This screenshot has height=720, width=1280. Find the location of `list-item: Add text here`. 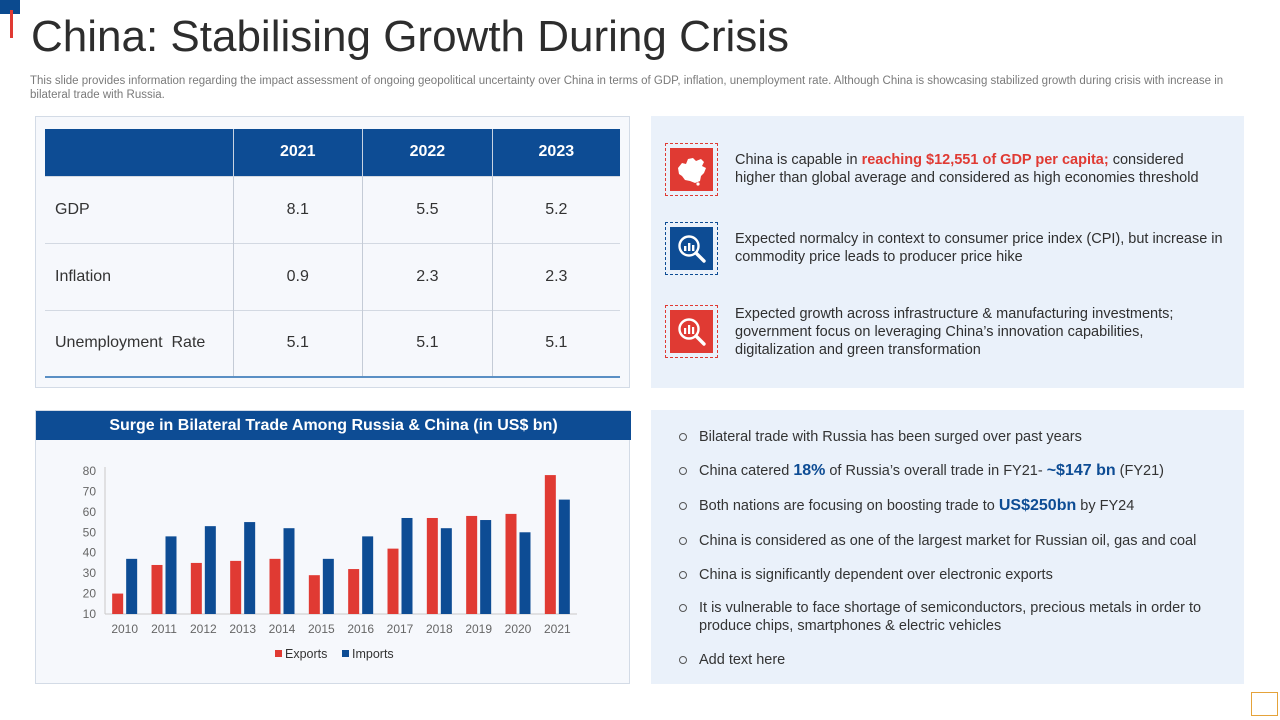

list-item: Add text here is located at coordinates (950, 660).